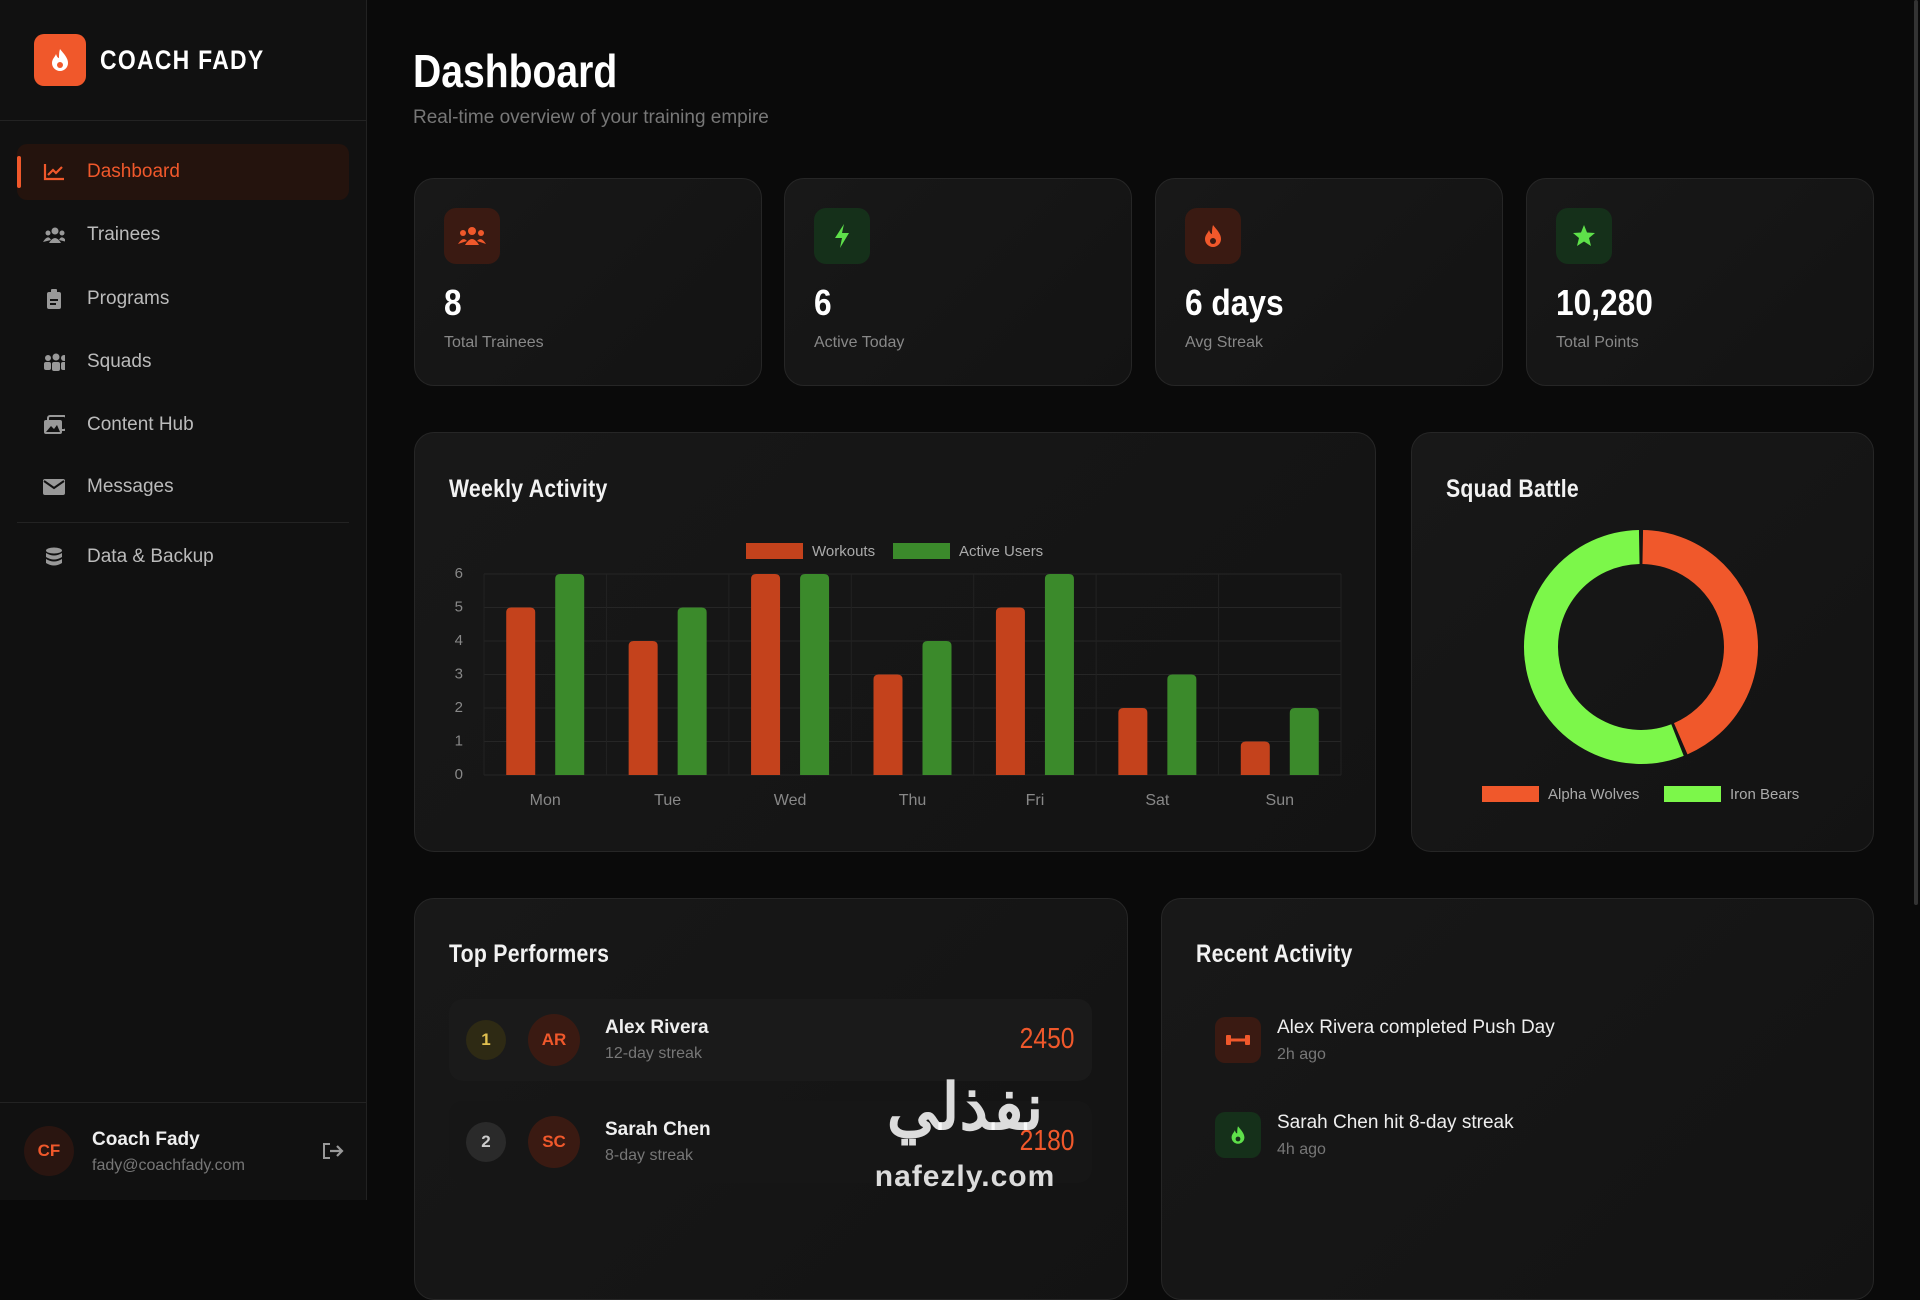  I want to click on stat-value: 8, so click(453, 302).